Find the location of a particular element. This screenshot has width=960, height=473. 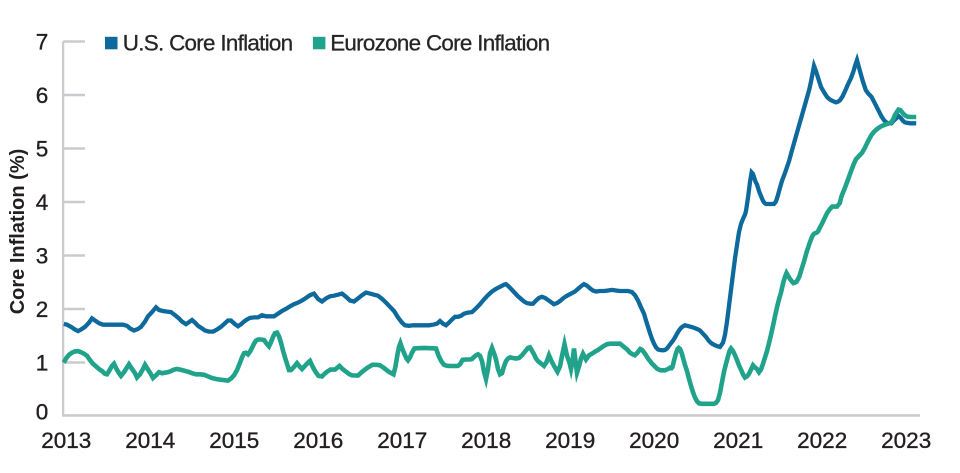

svg-text: 2019 is located at coordinates (570, 440).